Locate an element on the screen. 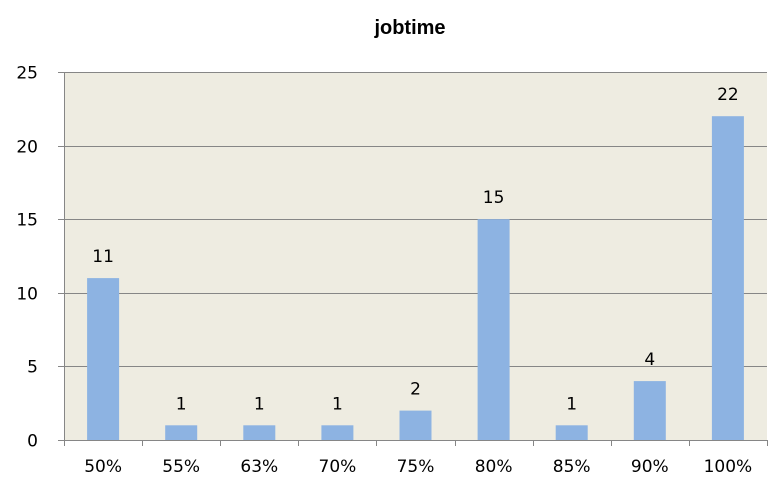  bar-100-percent is located at coordinates (727, 278).